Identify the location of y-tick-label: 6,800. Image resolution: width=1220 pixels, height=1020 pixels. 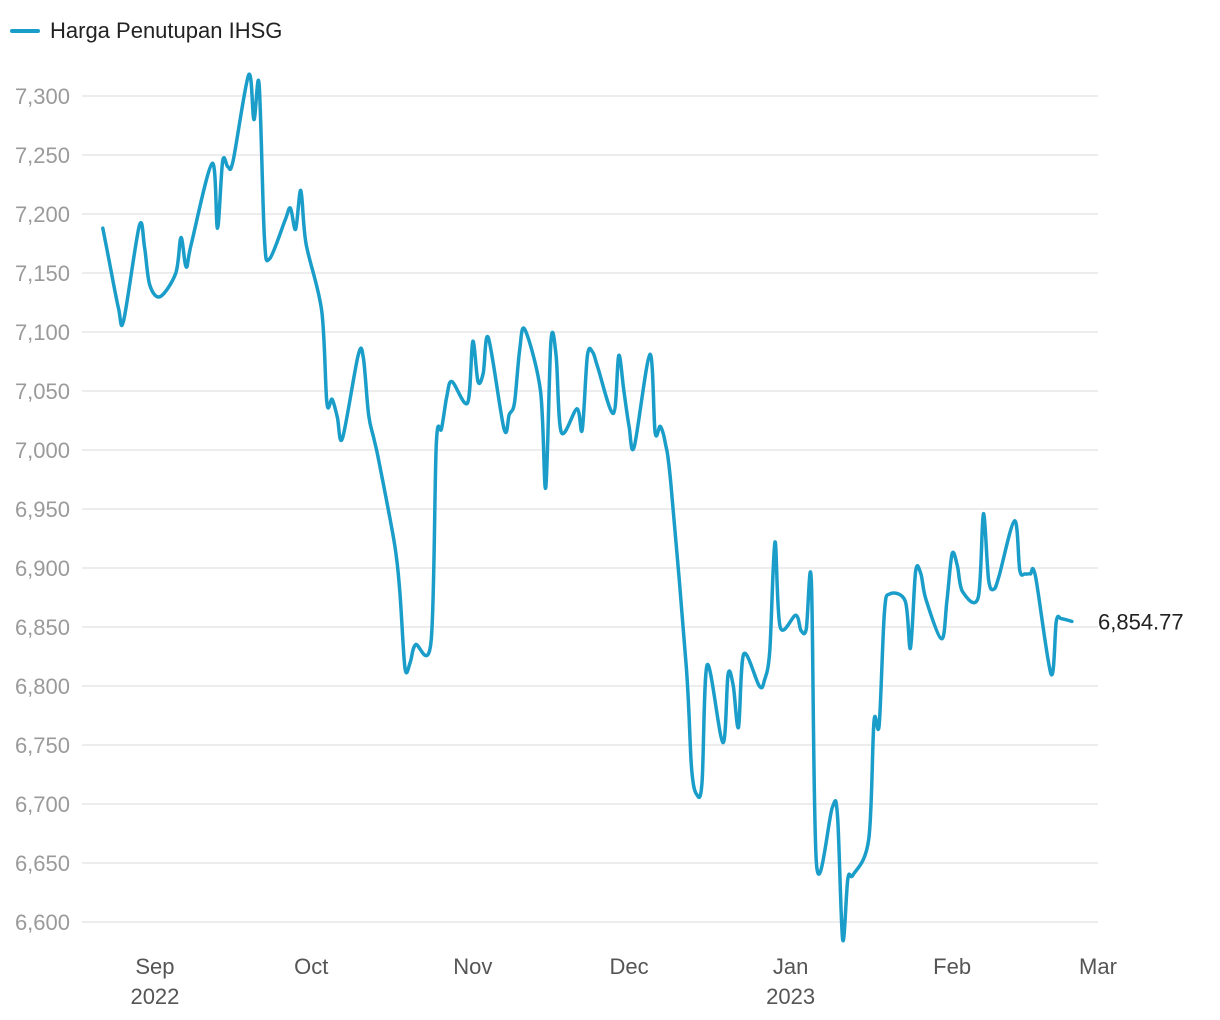
(42, 686).